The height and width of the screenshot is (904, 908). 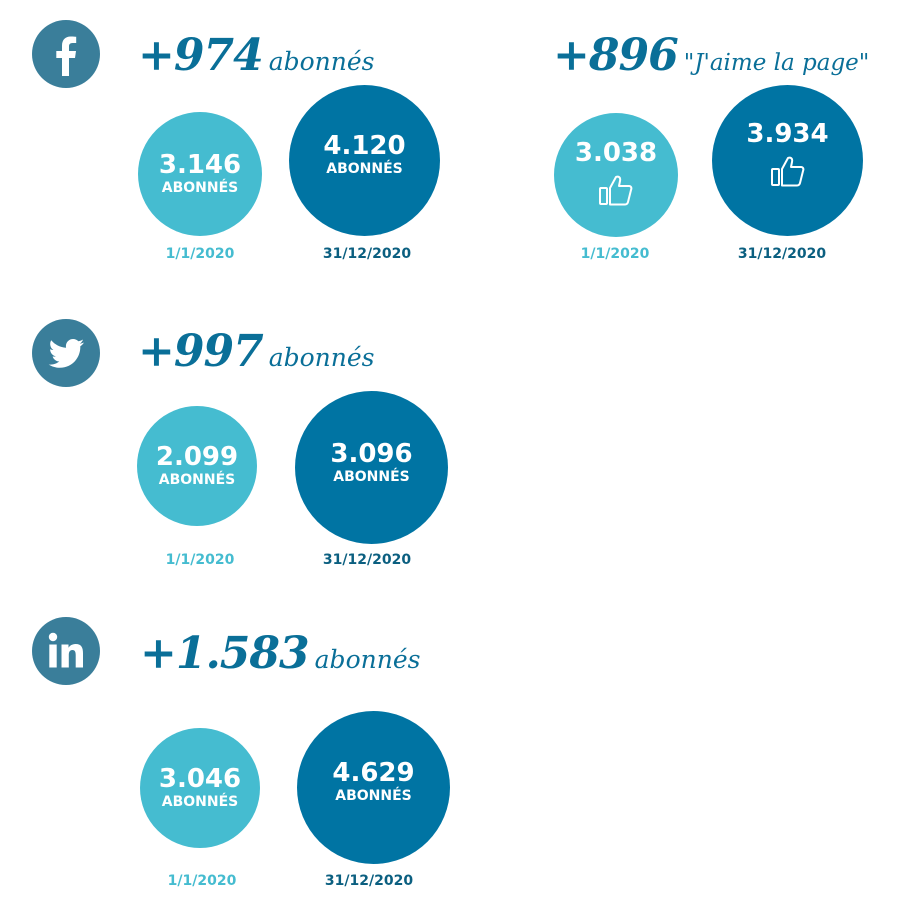 What do you see at coordinates (200, 165) in the screenshot?
I see `bubble-value: 3.146` at bounding box center [200, 165].